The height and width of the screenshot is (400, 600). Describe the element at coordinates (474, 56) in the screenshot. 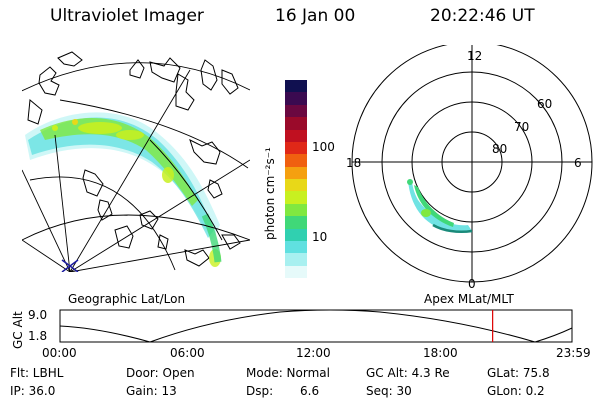

I see `mlt-label-12: 12` at that location.